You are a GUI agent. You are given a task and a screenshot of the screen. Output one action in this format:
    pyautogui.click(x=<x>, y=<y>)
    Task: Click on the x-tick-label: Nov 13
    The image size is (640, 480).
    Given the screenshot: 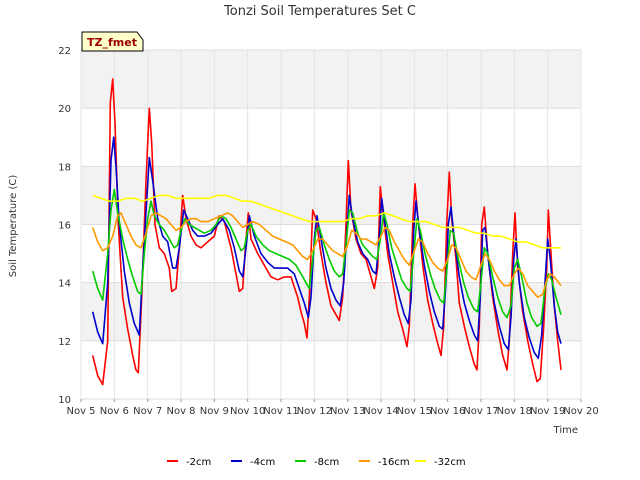 What is the action you would take?
    pyautogui.click(x=347, y=411)
    